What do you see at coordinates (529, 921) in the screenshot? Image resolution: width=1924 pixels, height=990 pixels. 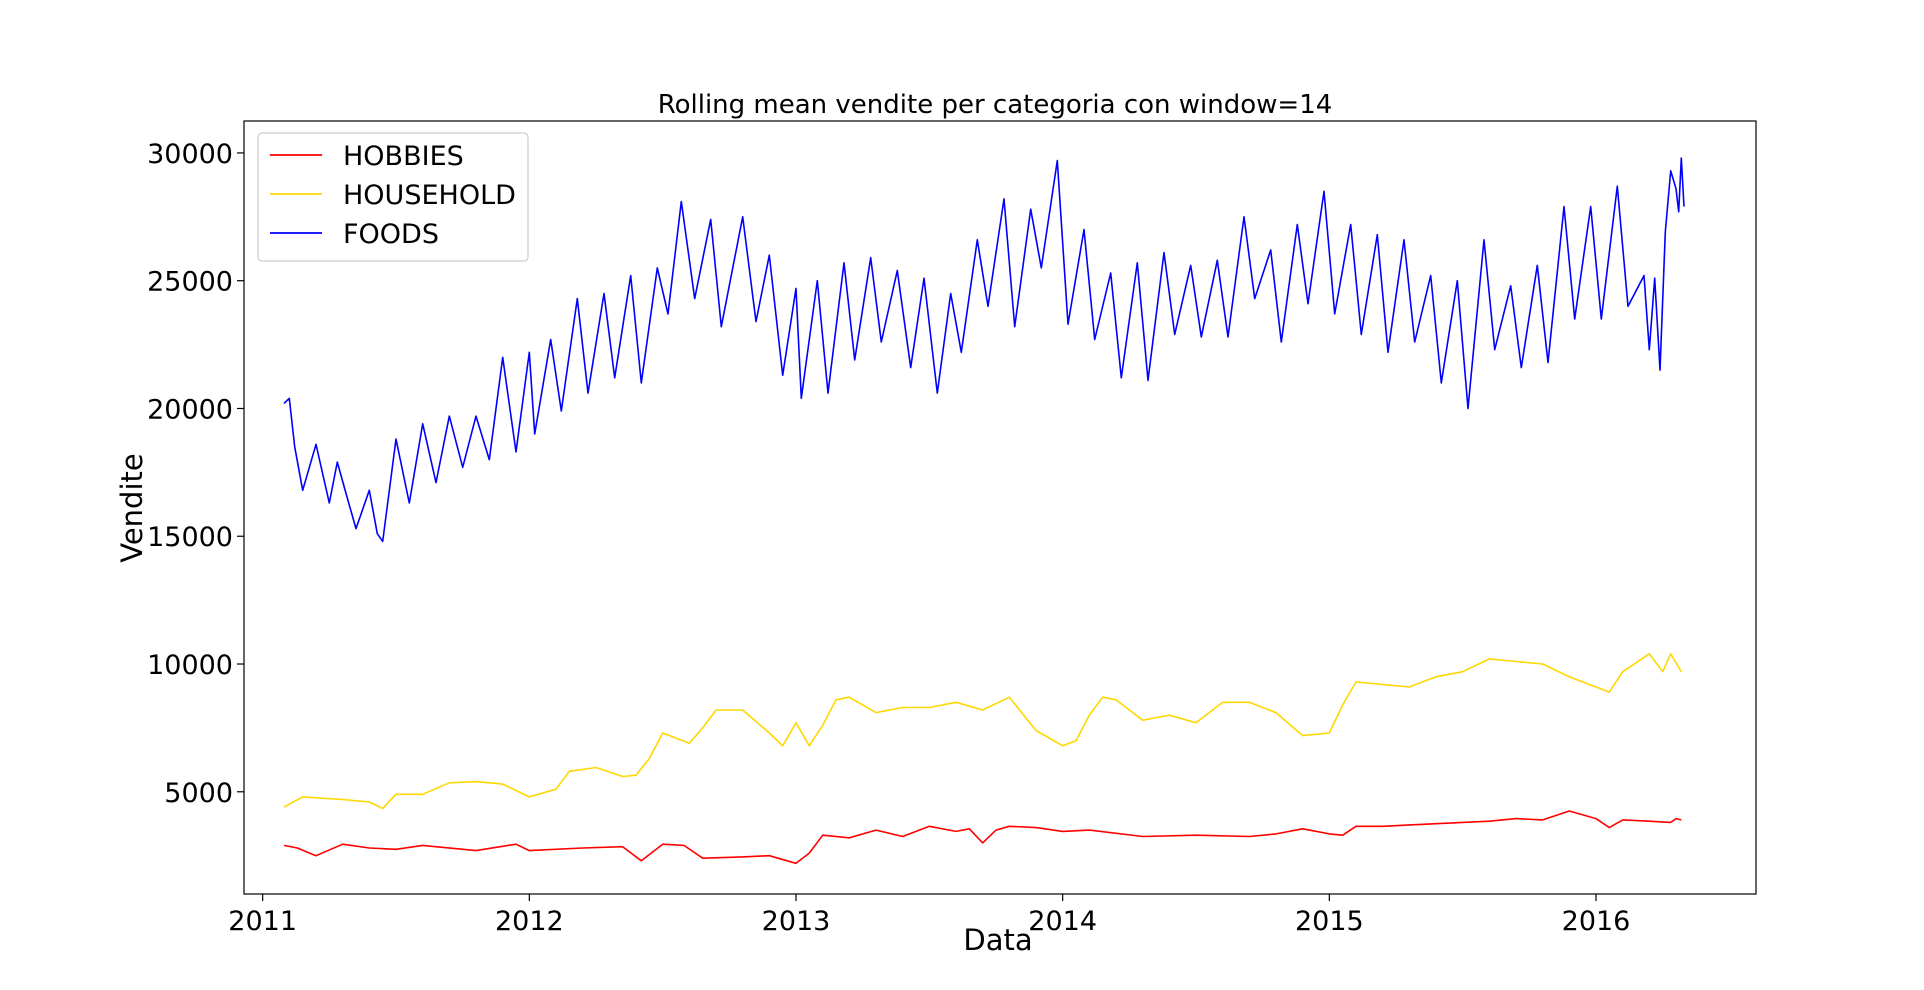 I see `x-tick-label: 2012` at bounding box center [529, 921].